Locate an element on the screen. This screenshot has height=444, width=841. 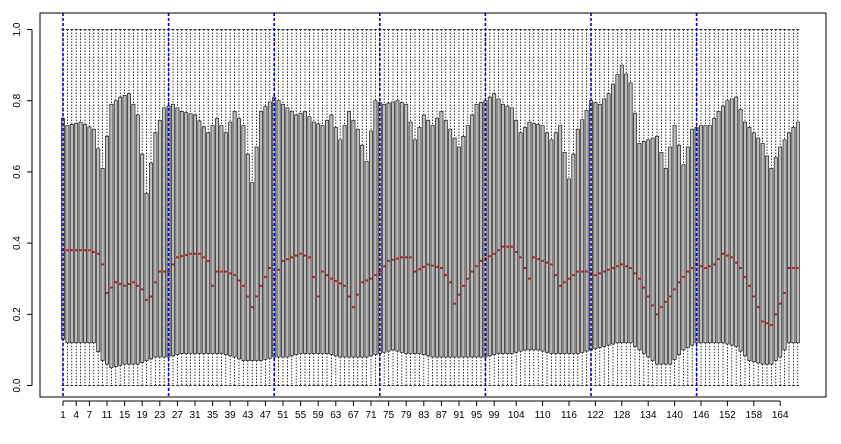
x-tick-label: 63 is located at coordinates (336, 415).